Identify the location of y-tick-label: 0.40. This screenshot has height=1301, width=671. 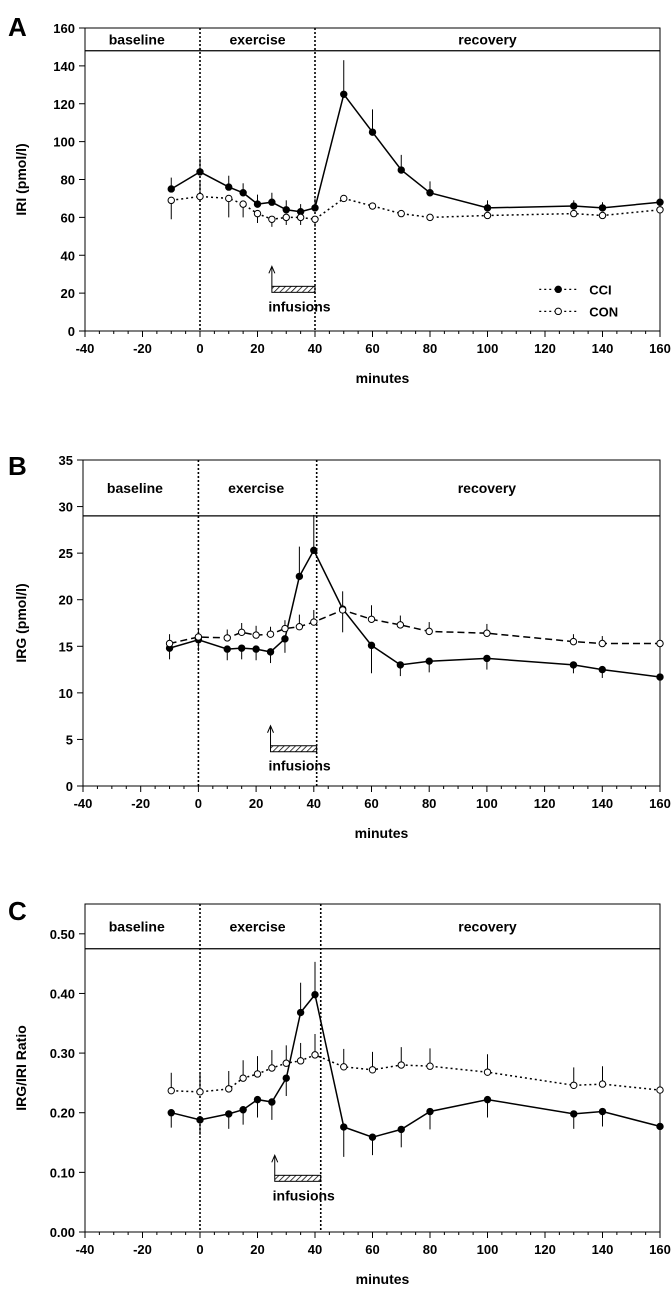
(62, 993).